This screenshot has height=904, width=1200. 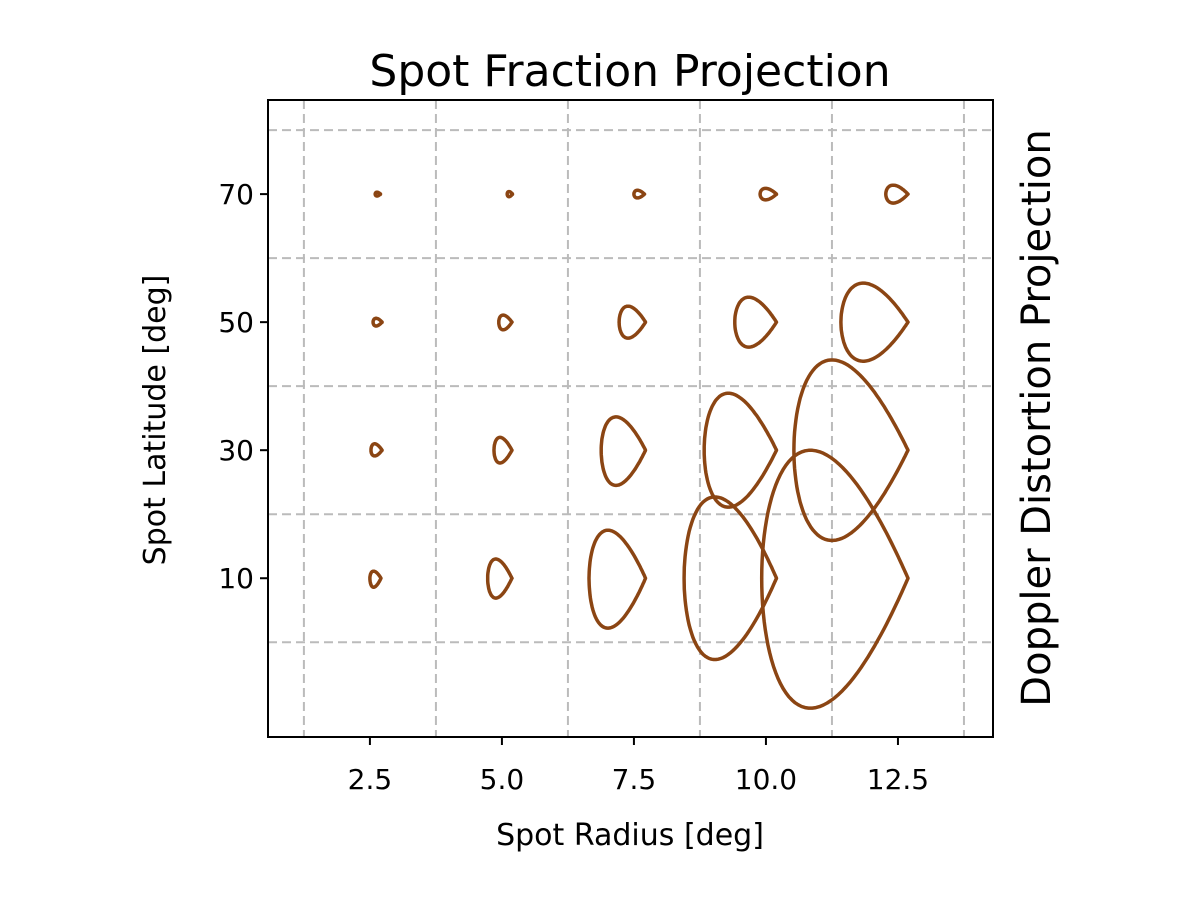 What do you see at coordinates (236, 194) in the screenshot?
I see `y-tick-label: 70` at bounding box center [236, 194].